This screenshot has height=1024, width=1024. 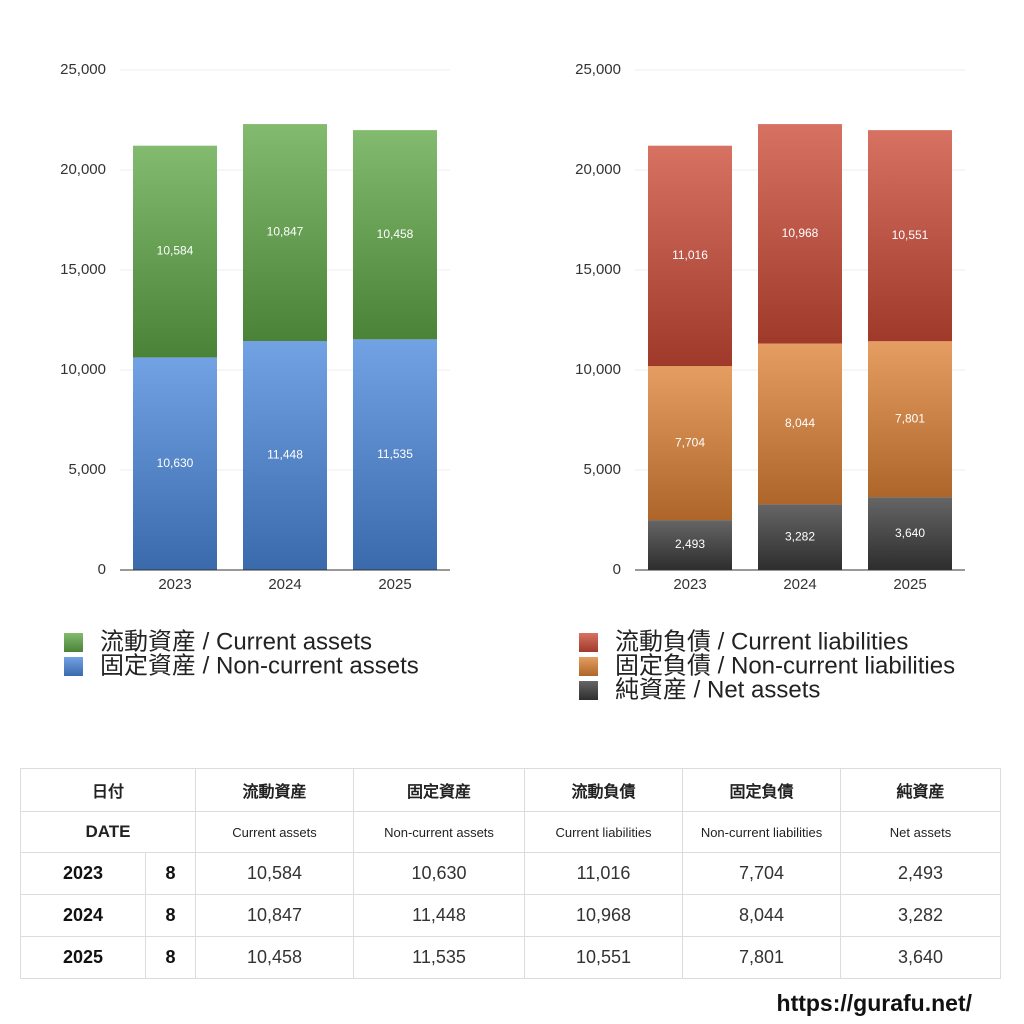 I want to click on table-cell: 3,640, so click(x=921, y=957).